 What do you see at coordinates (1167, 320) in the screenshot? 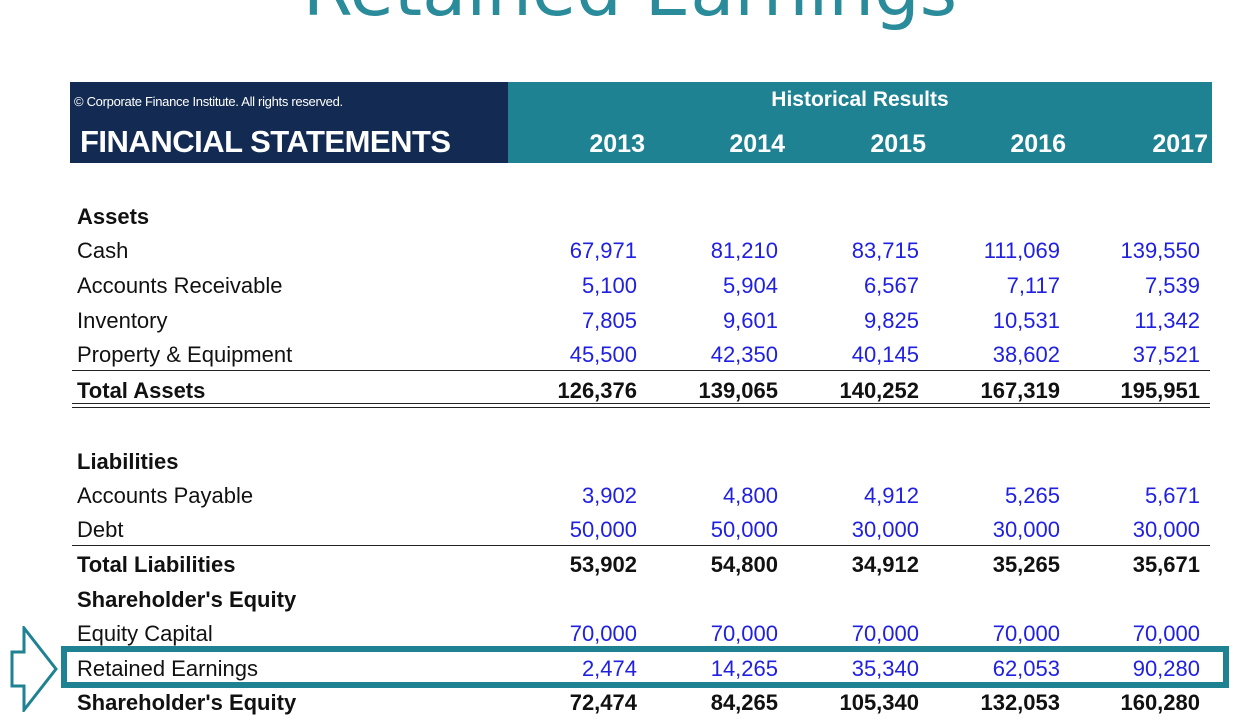
I see `cell-value: 11,342` at bounding box center [1167, 320].